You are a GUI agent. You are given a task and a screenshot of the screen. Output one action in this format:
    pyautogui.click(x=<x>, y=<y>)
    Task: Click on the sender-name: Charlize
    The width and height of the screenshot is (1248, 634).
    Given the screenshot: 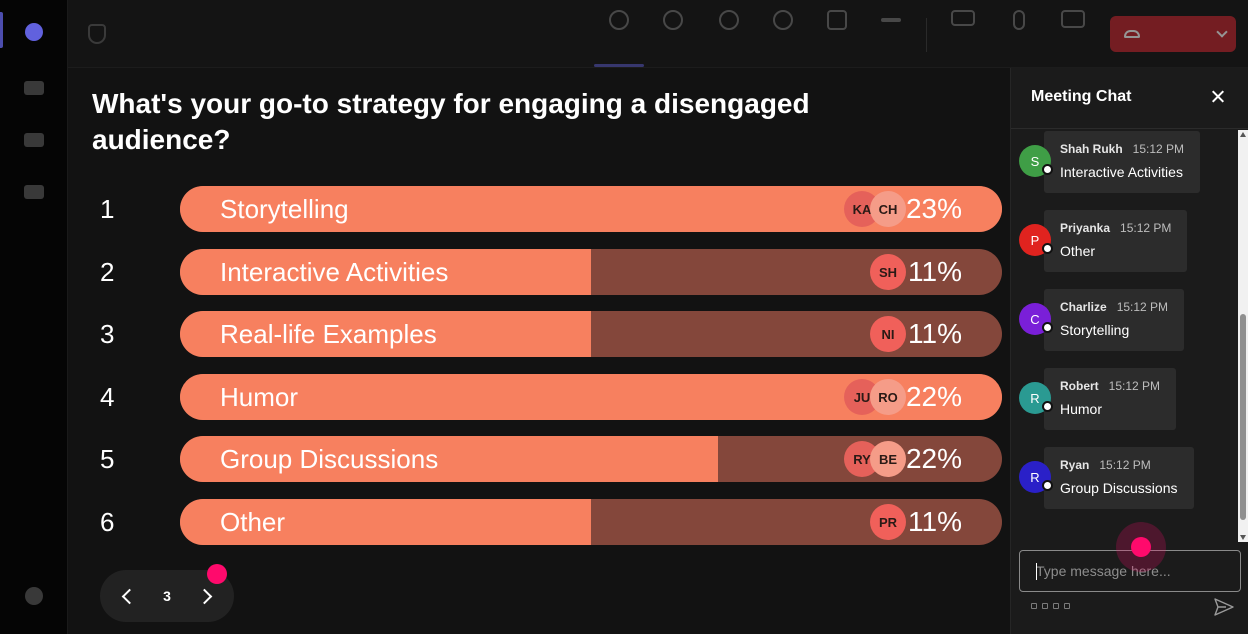 What is the action you would take?
    pyautogui.click(x=1083, y=307)
    